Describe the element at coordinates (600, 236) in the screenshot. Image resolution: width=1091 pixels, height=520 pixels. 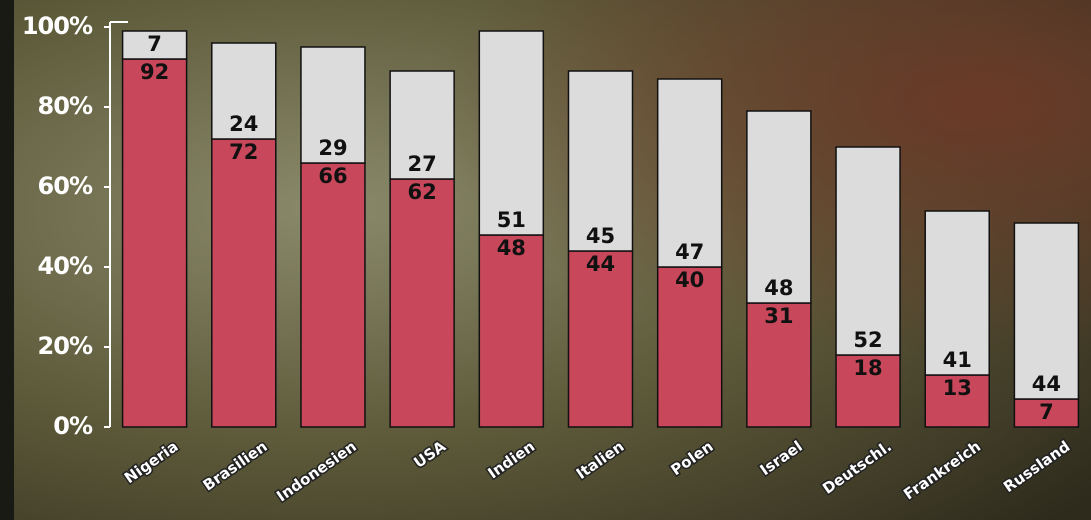
I see `value-label: 45` at that location.